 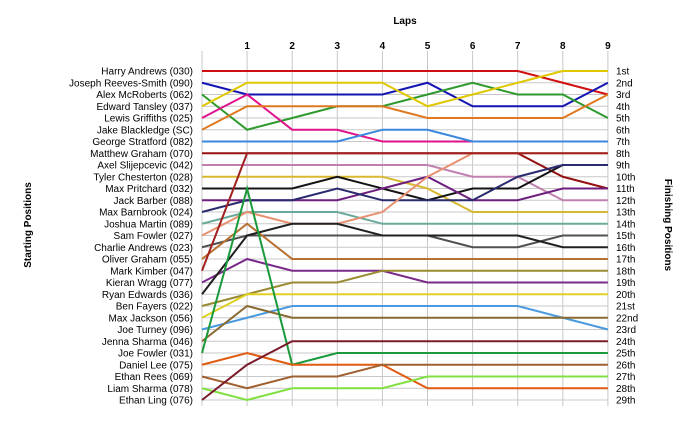 What do you see at coordinates (131, 83) in the screenshot?
I see `start-position-label: Joseph Reeves-Smith (090)` at bounding box center [131, 83].